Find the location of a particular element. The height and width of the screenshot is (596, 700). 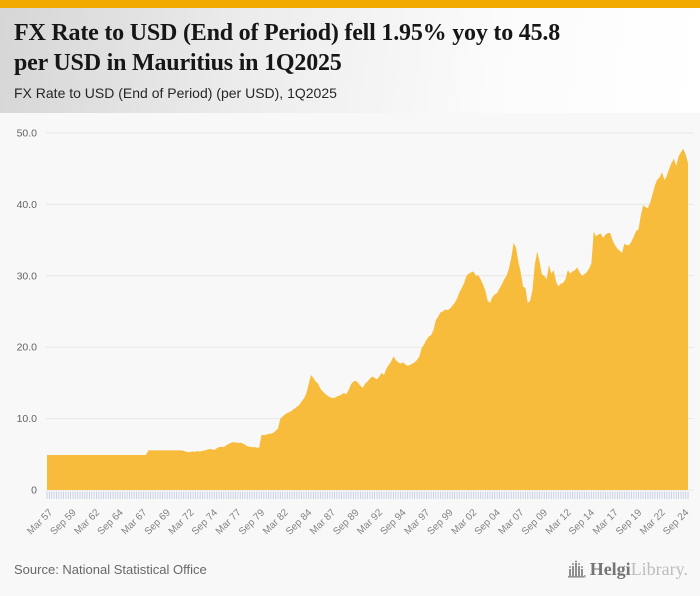

svg-text: 0 is located at coordinates (34, 491).